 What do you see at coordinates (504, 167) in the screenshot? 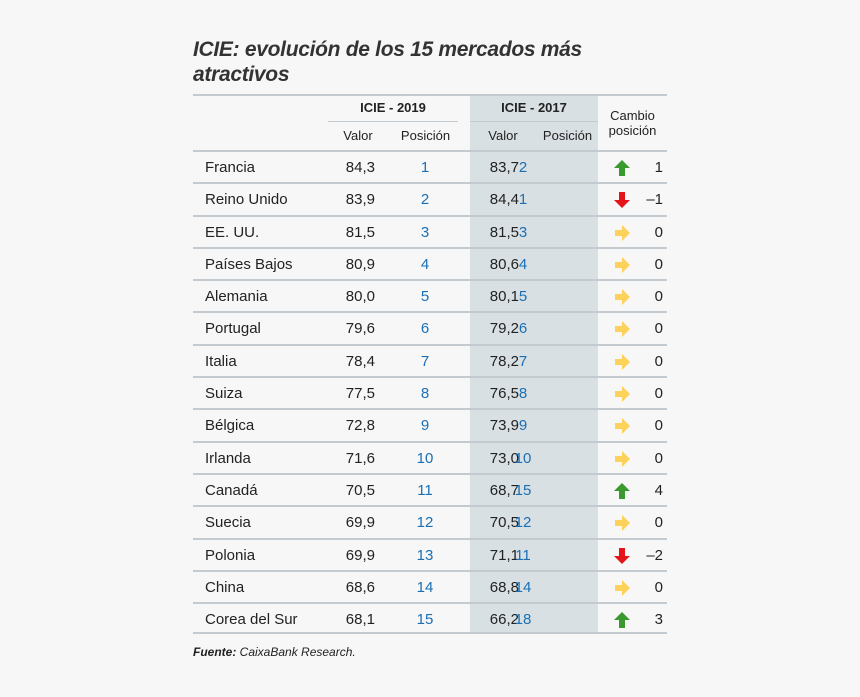
I see `valor-2017: 83,7` at bounding box center [504, 167].